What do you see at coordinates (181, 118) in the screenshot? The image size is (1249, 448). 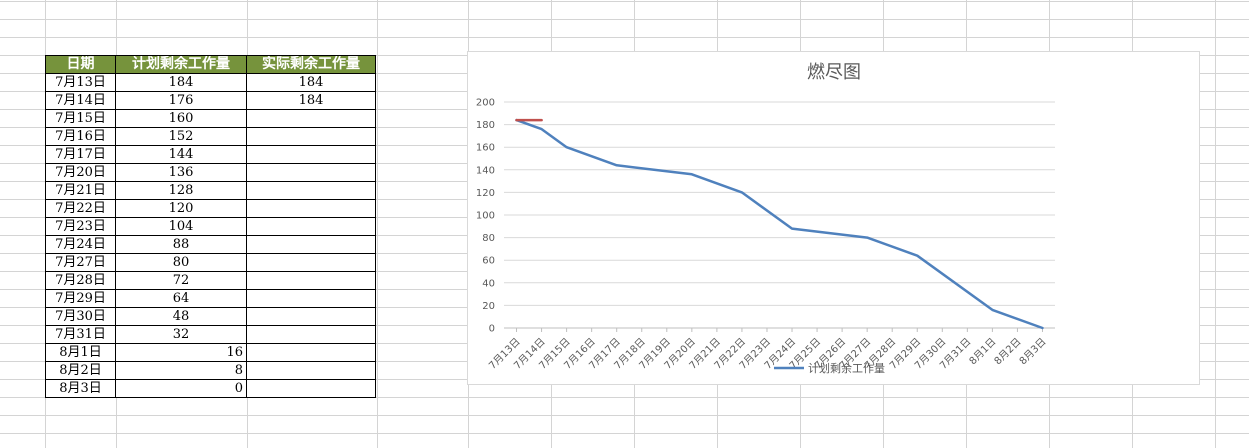 I see `cell-planned: 160` at bounding box center [181, 118].